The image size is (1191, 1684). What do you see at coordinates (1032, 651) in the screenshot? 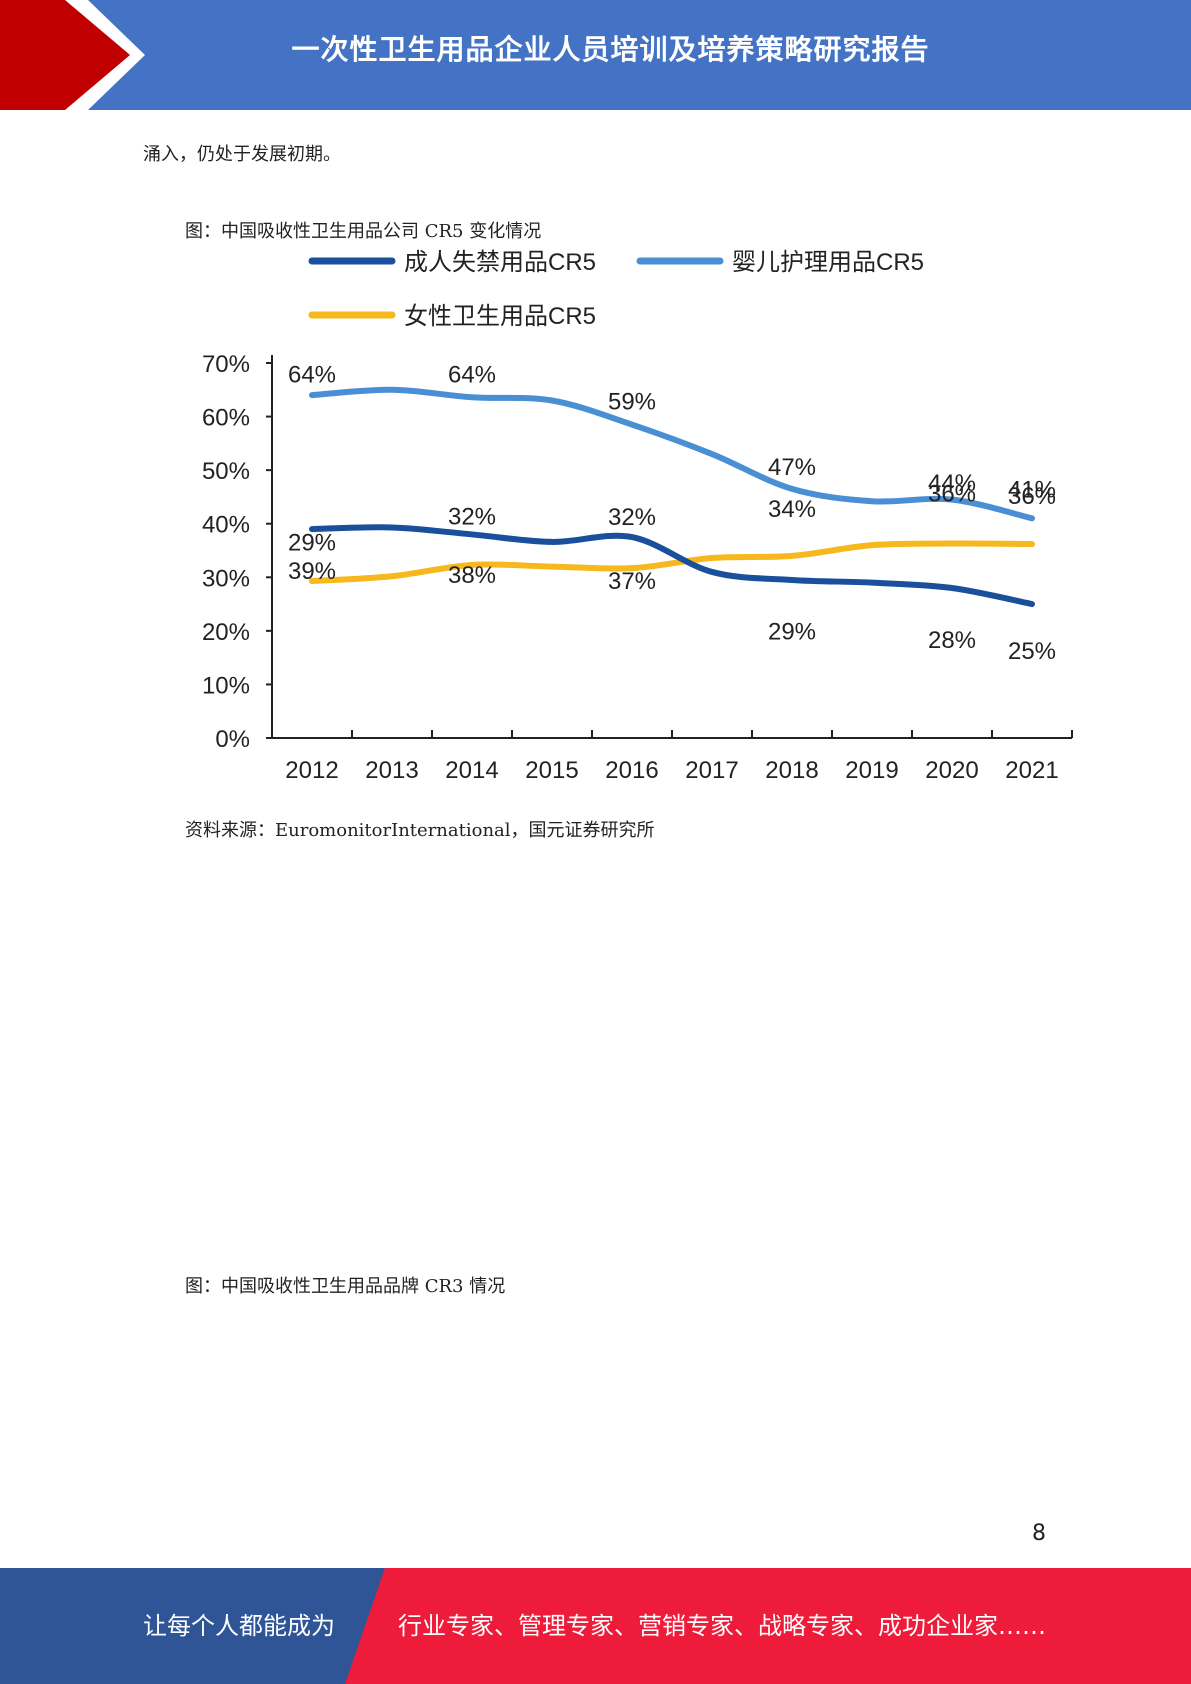
I see `data-label: 25%` at bounding box center [1032, 651].